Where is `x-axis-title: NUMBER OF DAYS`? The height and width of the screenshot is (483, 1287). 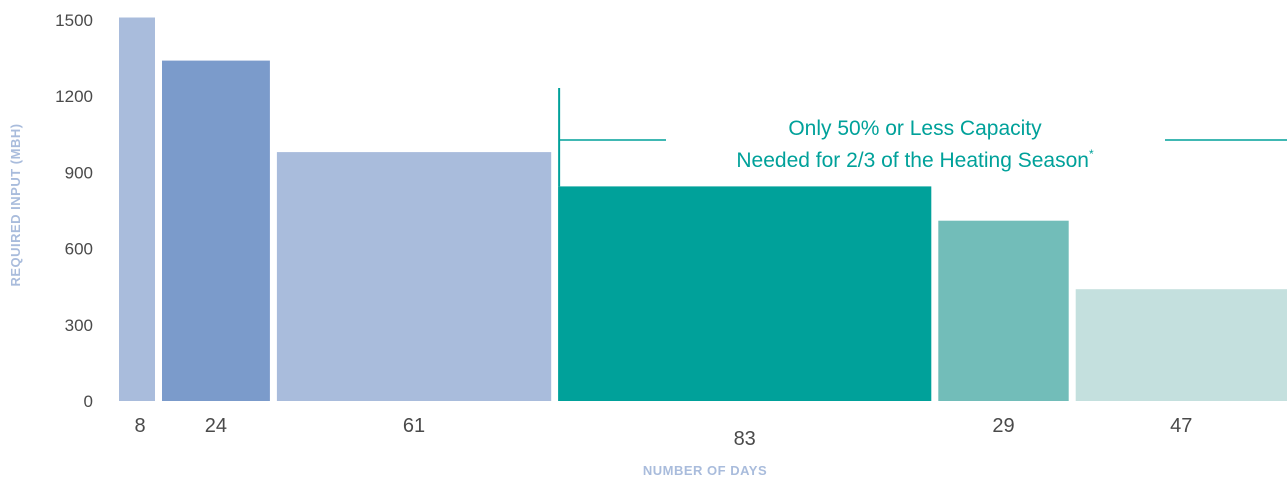
x-axis-title: NUMBER OF DAYS is located at coordinates (705, 470).